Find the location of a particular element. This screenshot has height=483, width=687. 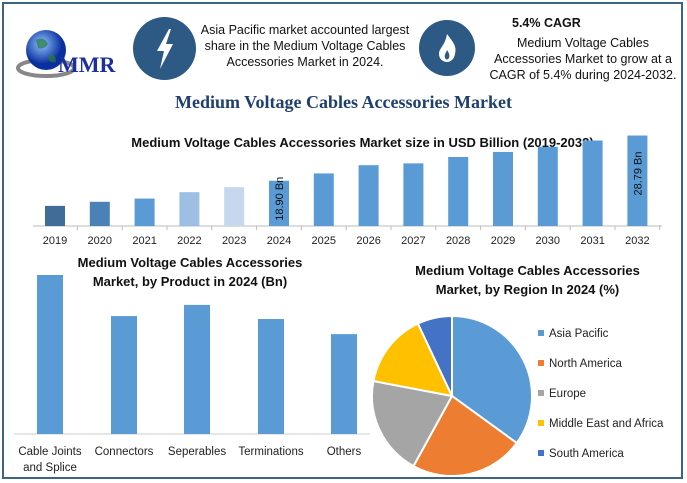

bar-2032 is located at coordinates (637, 180).